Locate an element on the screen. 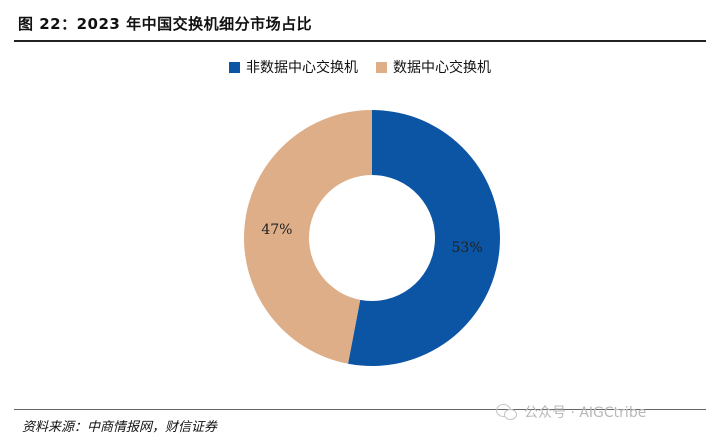 The image size is (720, 442). legend-item-datacenter: 数据中心交换机 is located at coordinates (433, 67).